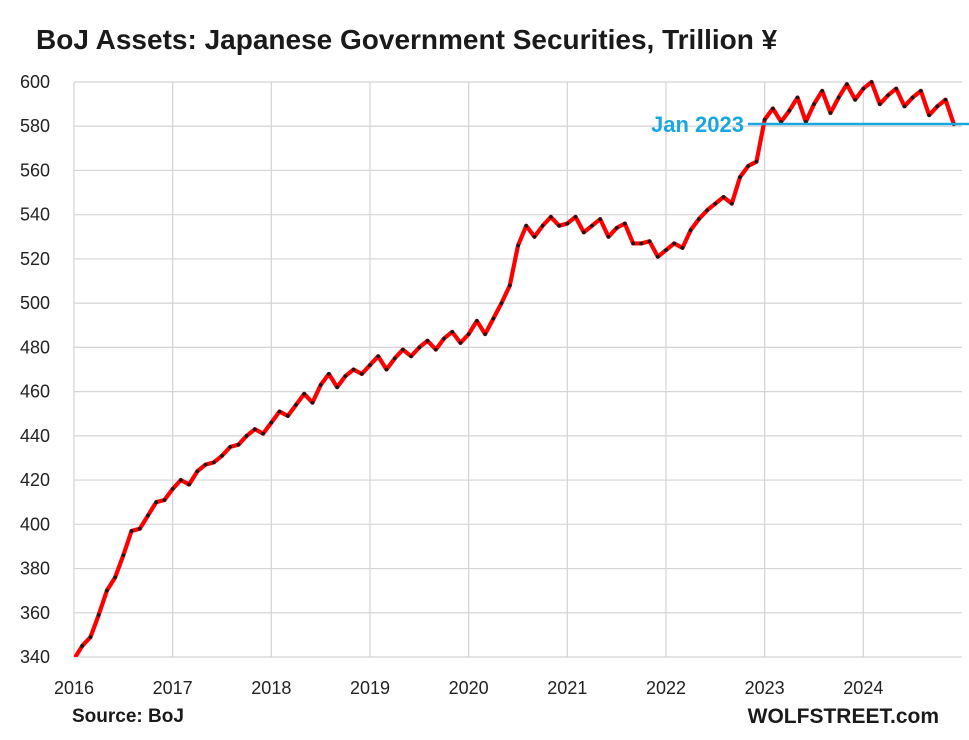 This screenshot has height=740, width=969. What do you see at coordinates (843, 716) in the screenshot?
I see `brand-label: WOLFSTREET.com` at bounding box center [843, 716].